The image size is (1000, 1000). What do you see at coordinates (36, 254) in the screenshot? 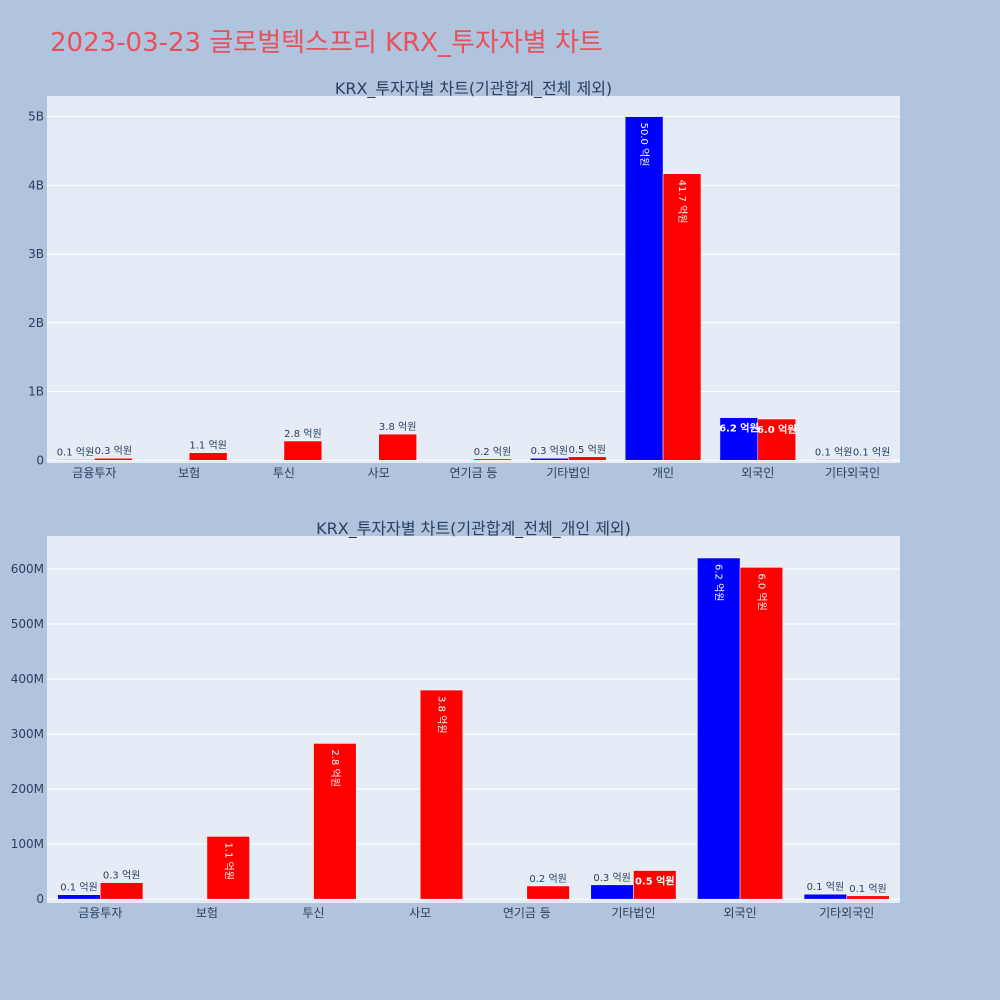
I see `y-tick-label: 3B` at bounding box center [36, 254].